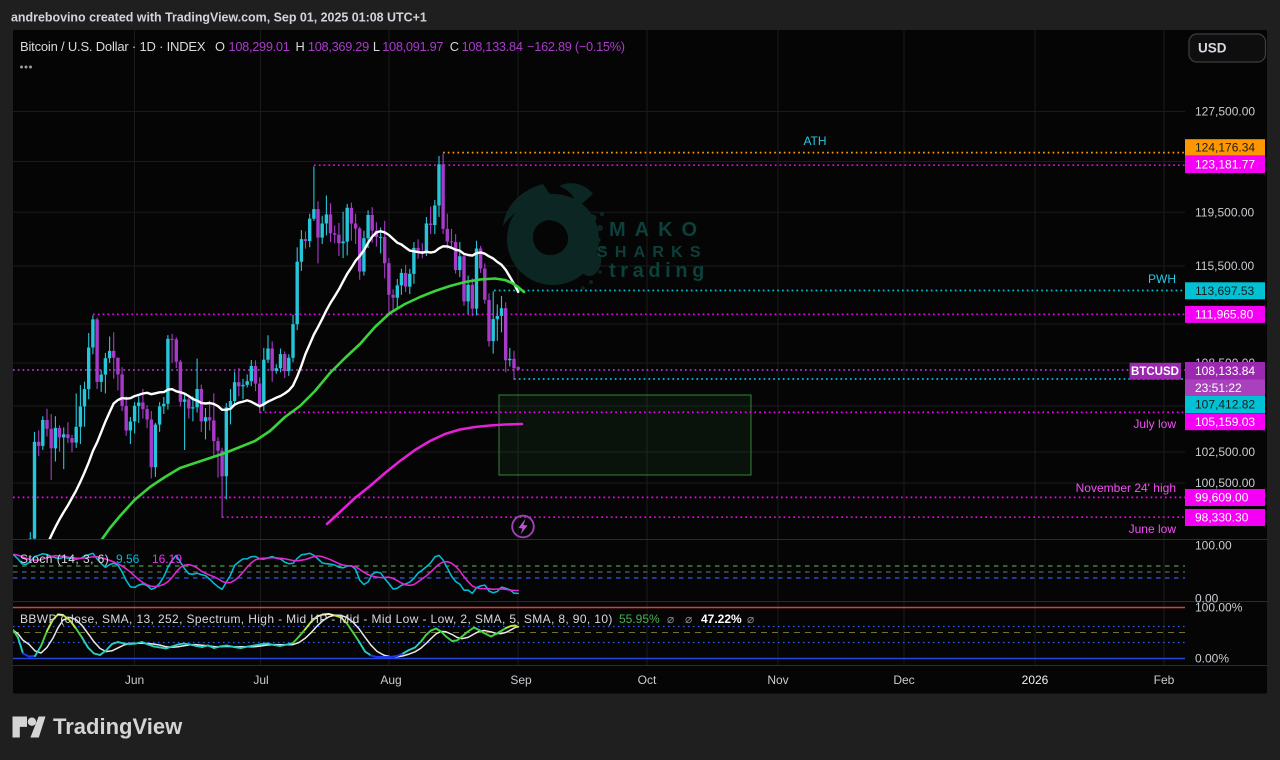 Image resolution: width=1280 pixels, height=760 pixels. I want to click on svg-text: ATH, so click(814, 141).